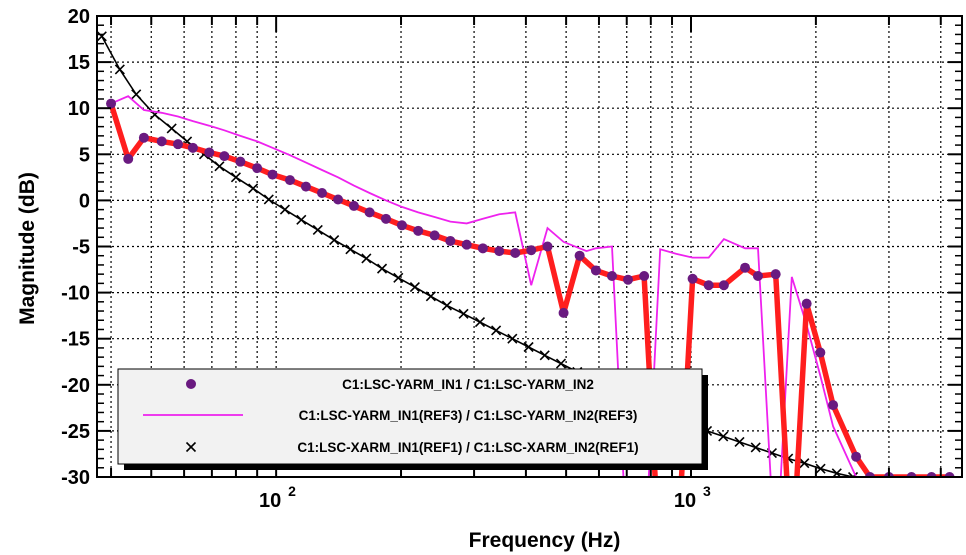 This screenshot has width=966, height=555. Describe the element at coordinates (545, 540) in the screenshot. I see `x-axis-title: Frequency (Hz)` at that location.